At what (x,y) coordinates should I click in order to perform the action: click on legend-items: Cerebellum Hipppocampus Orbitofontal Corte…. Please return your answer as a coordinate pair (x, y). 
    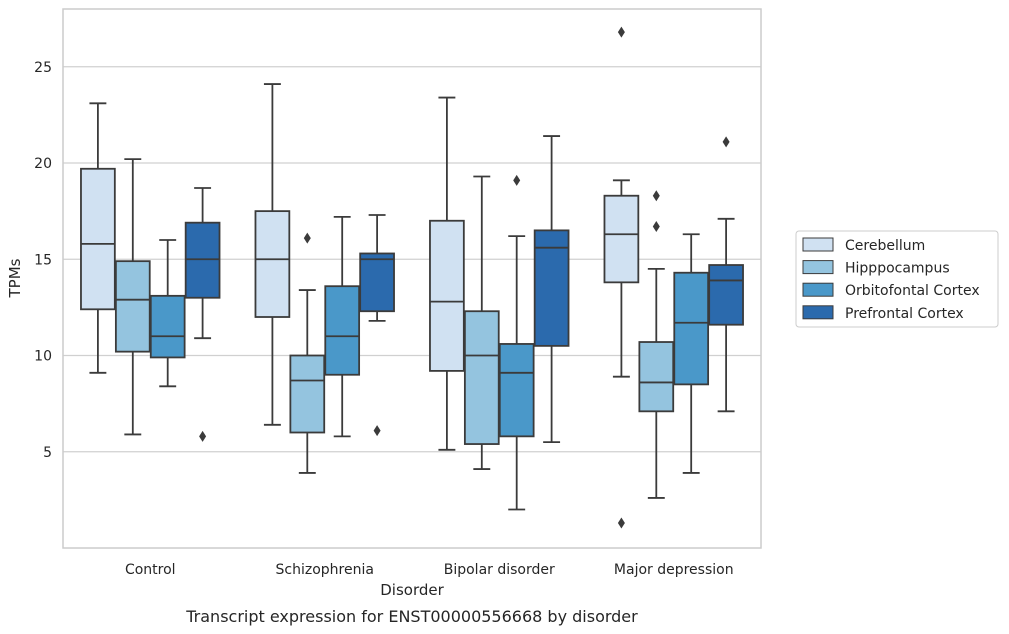
    Looking at the image, I should click on (891, 279).